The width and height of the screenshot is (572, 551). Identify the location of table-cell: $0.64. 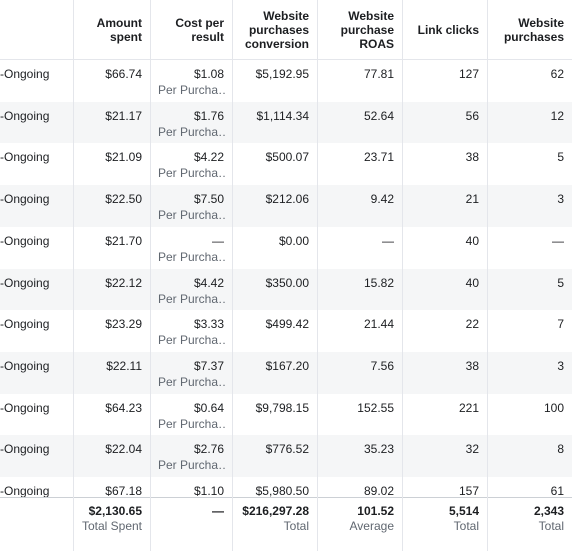
(208, 407).